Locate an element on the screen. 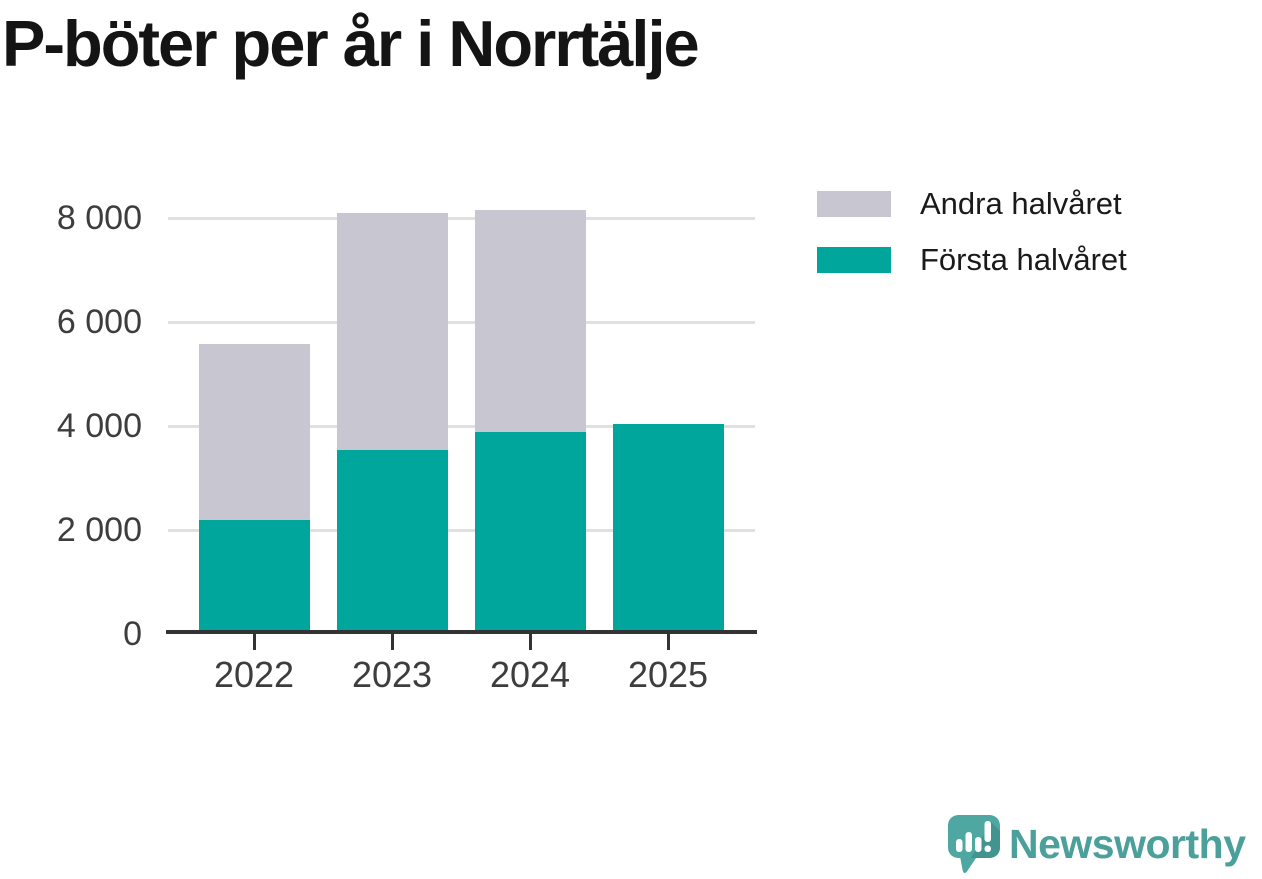  legend-item-forsta-halvaret: Första halvåret is located at coordinates (972, 260).